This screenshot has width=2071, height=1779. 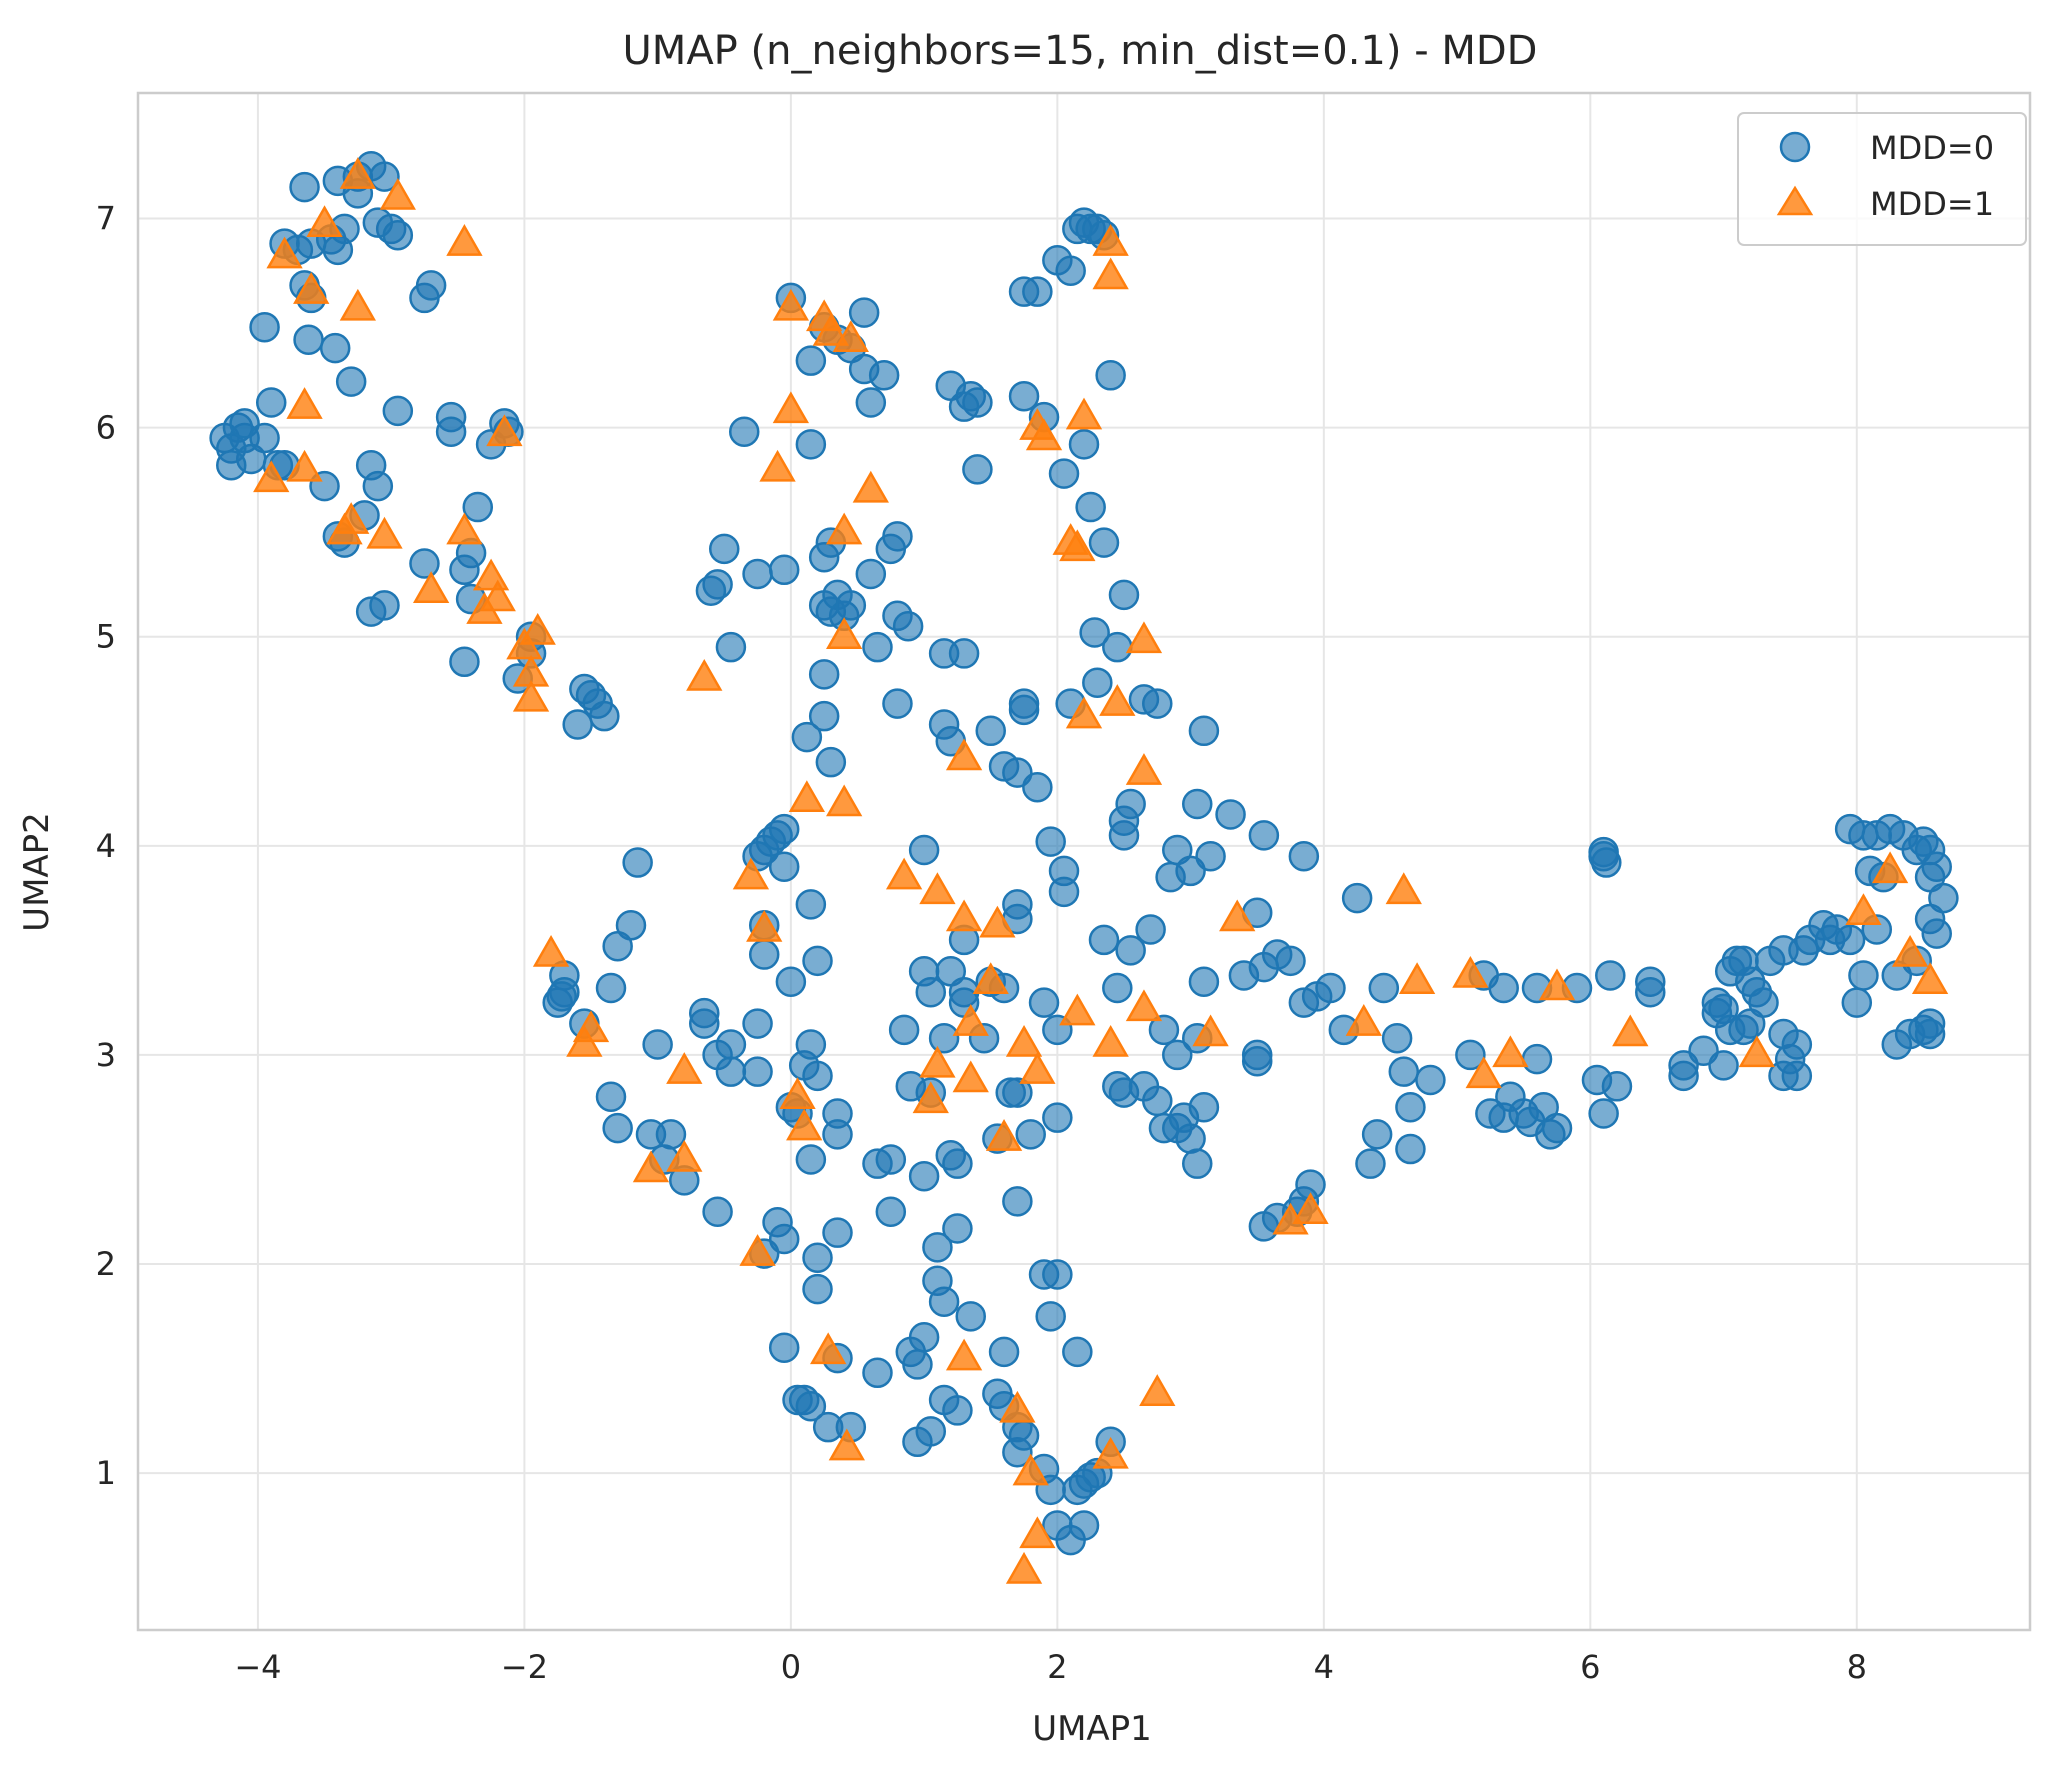 I want to click on x-axis-ticks: −4 −2 0 2 4 6 8, so click(x=1050, y=1667).